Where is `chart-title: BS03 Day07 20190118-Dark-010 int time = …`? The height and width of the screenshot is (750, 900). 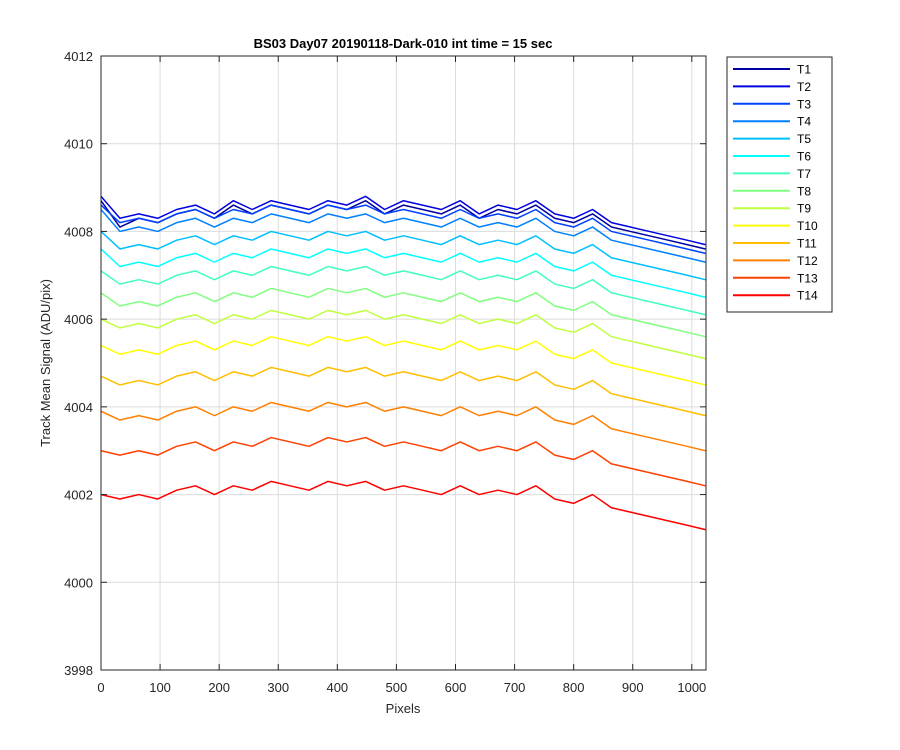
chart-title: BS03 Day07 20190118-Dark-010 int time = … is located at coordinates (403, 43).